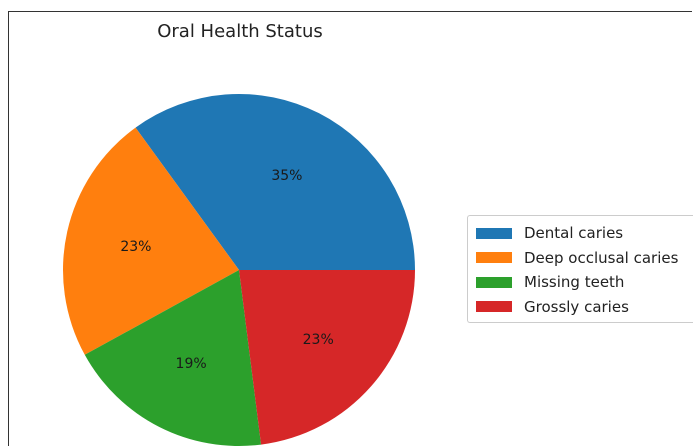  Describe the element at coordinates (327, 357) in the screenshot. I see `pie-slice-grossly-caries` at that location.